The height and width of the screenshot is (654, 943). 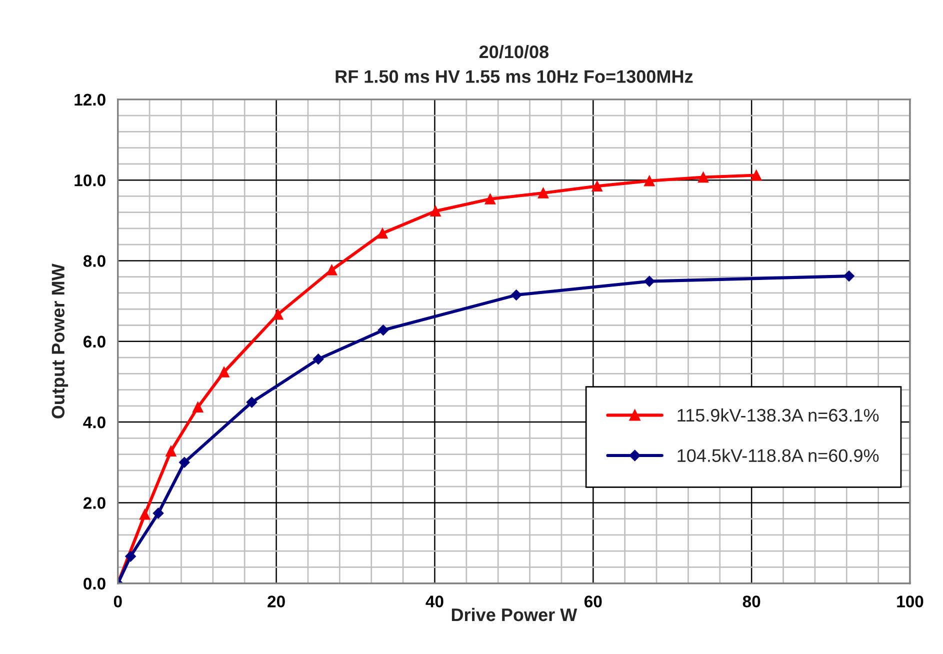 What do you see at coordinates (910, 602) in the screenshot?
I see `x-tick-label: 100` at bounding box center [910, 602].